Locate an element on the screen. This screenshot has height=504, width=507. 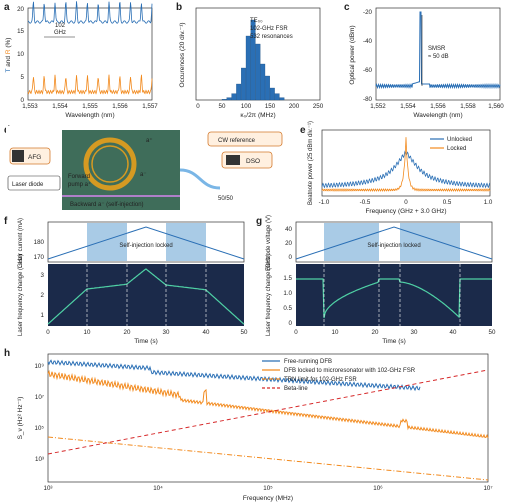
f-ybot-2: 3 is located at coordinates (43, 275).